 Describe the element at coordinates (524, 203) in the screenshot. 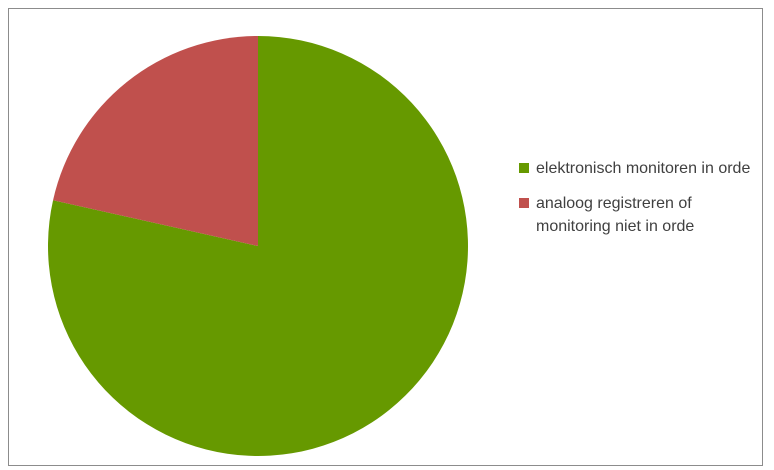

I see `legend-swatch-analoog` at that location.